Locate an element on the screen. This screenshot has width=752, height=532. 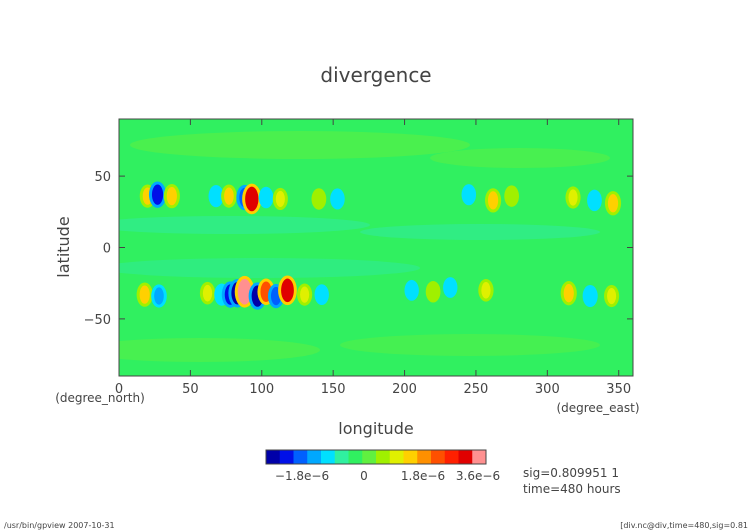
x-tick-label: 0 is located at coordinates (119, 389).